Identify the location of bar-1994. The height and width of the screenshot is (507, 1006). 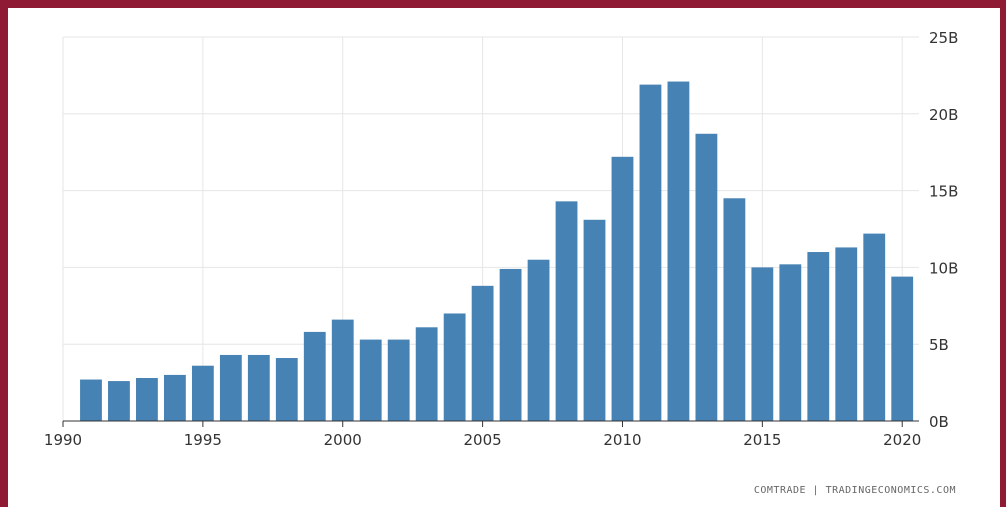
(174, 397).